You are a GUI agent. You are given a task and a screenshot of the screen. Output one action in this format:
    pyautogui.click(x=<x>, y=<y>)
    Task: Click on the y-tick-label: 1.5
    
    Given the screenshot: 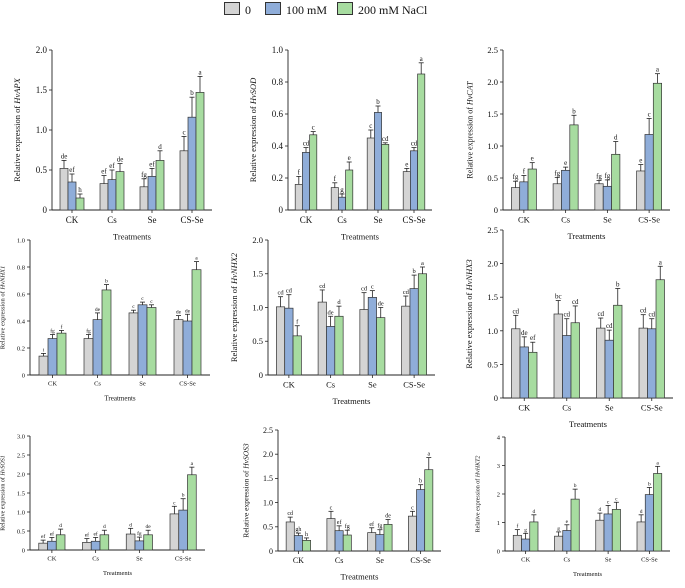 What is the action you would take?
    pyautogui.click(x=42, y=90)
    